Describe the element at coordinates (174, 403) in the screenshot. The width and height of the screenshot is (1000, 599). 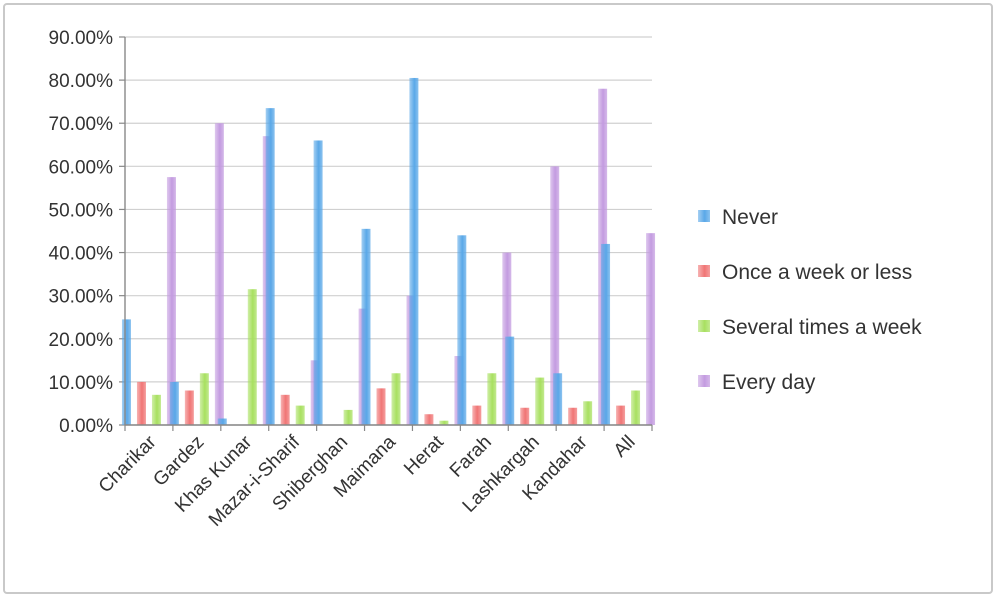
I see `bar-never-gardez` at that location.